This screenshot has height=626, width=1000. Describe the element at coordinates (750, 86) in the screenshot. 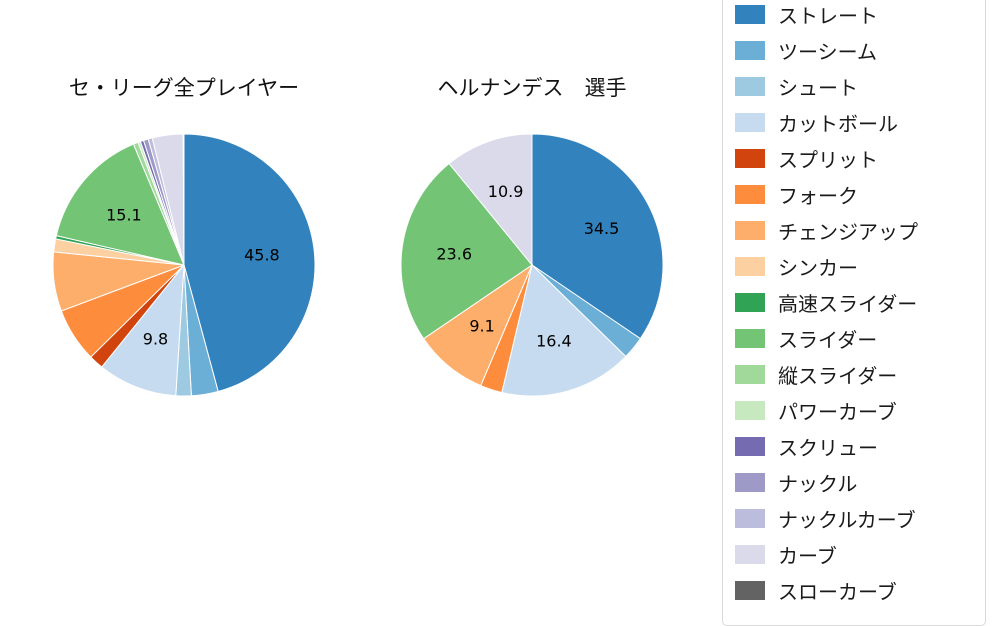

I see `legend-swatch-shuuto` at that location.